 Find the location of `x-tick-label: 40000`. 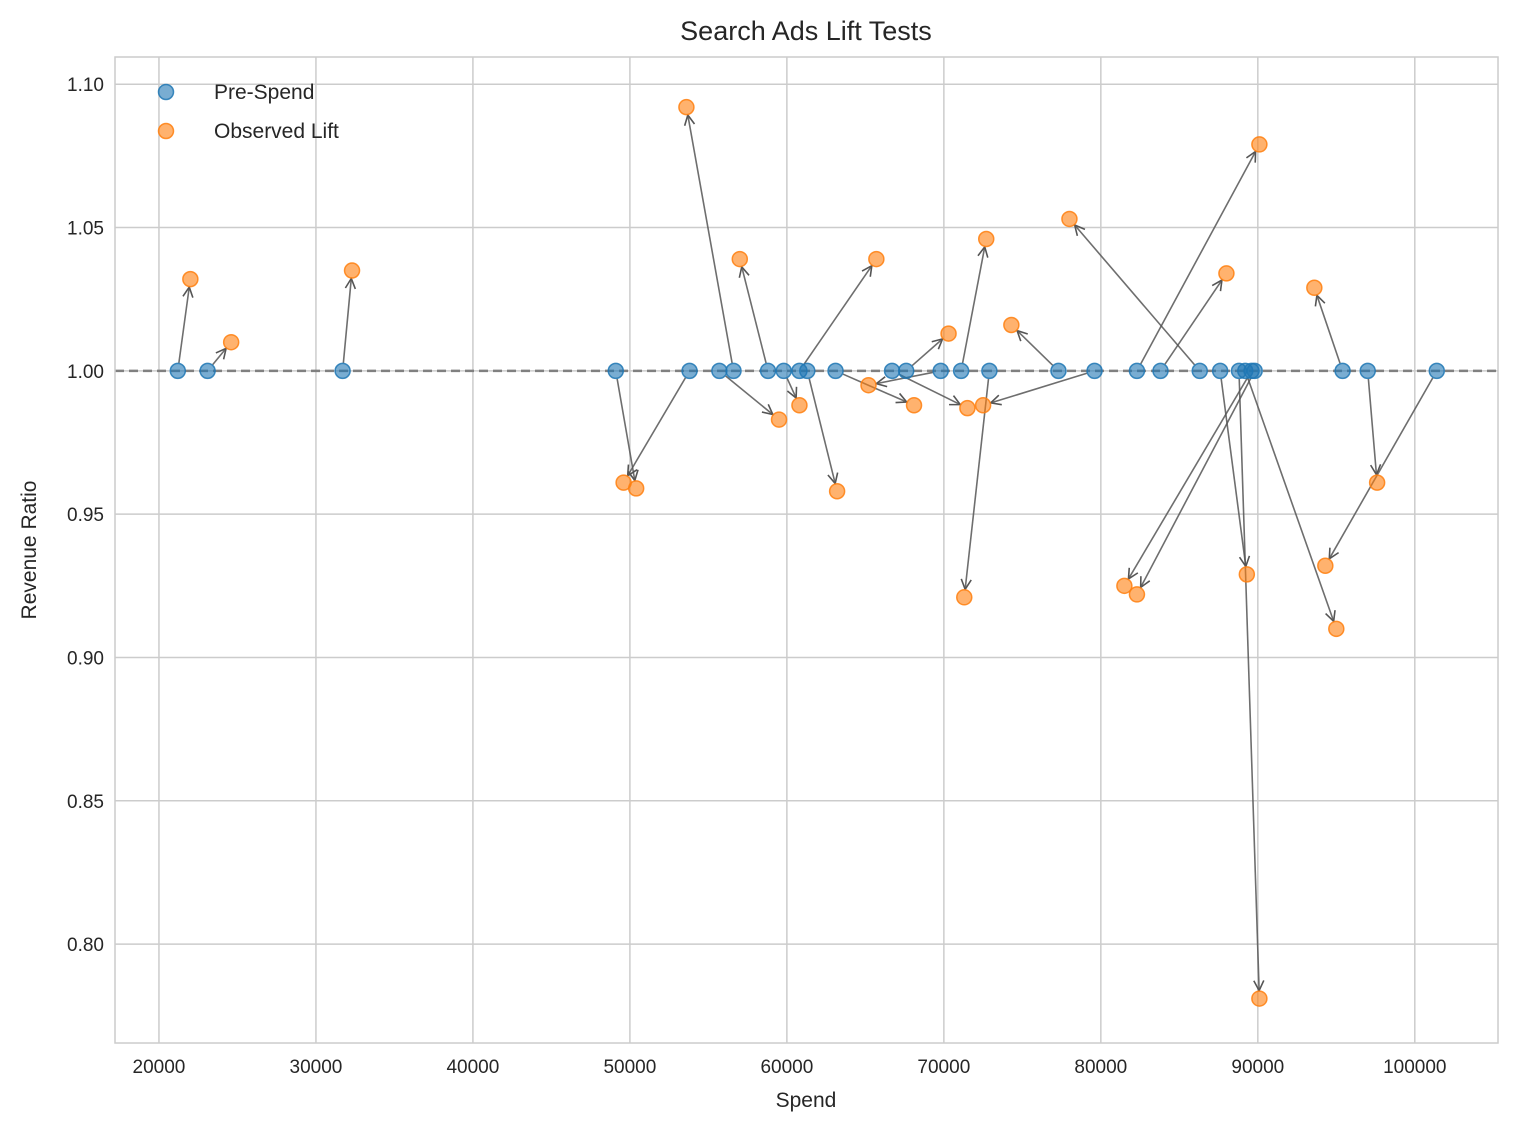

x-tick-label: 40000 is located at coordinates (472, 1067).